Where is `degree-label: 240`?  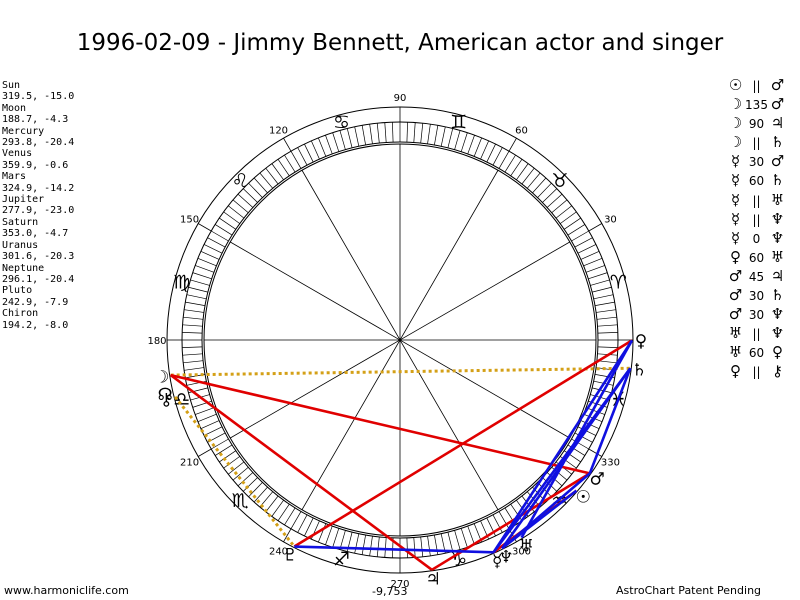
degree-label: 240 is located at coordinates (278, 551).